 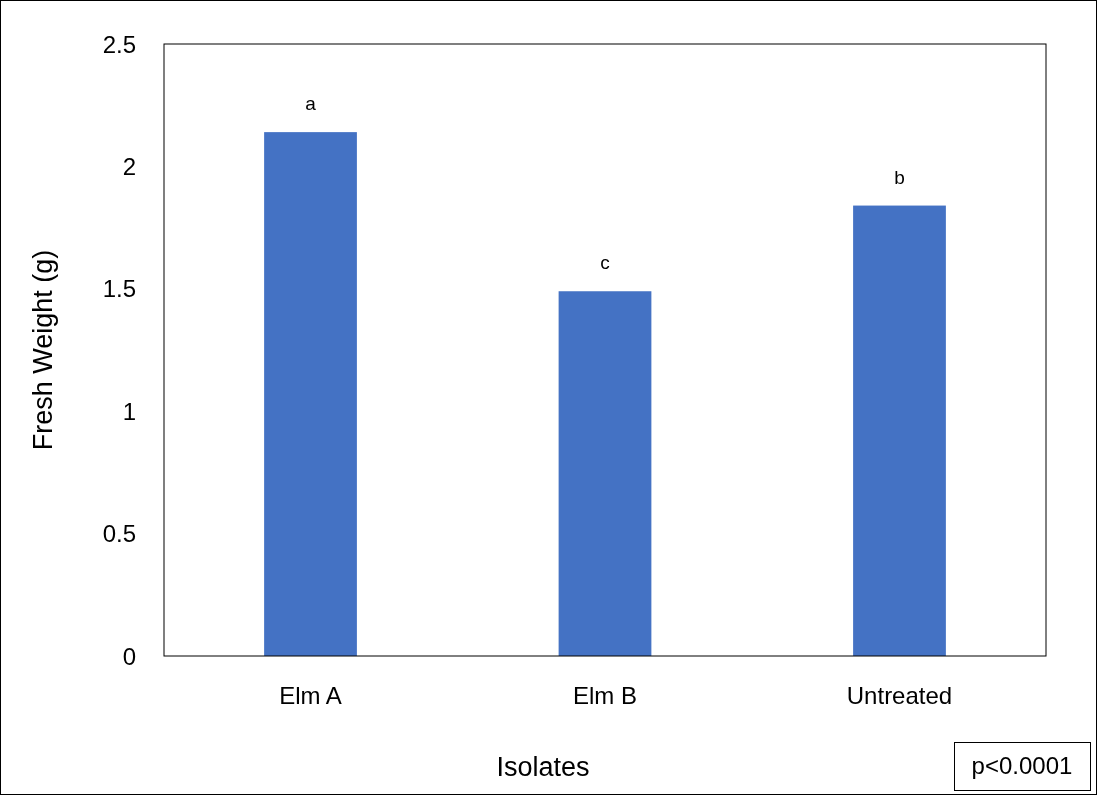 I want to click on y-tick-label: 1.5, so click(x=119, y=289).